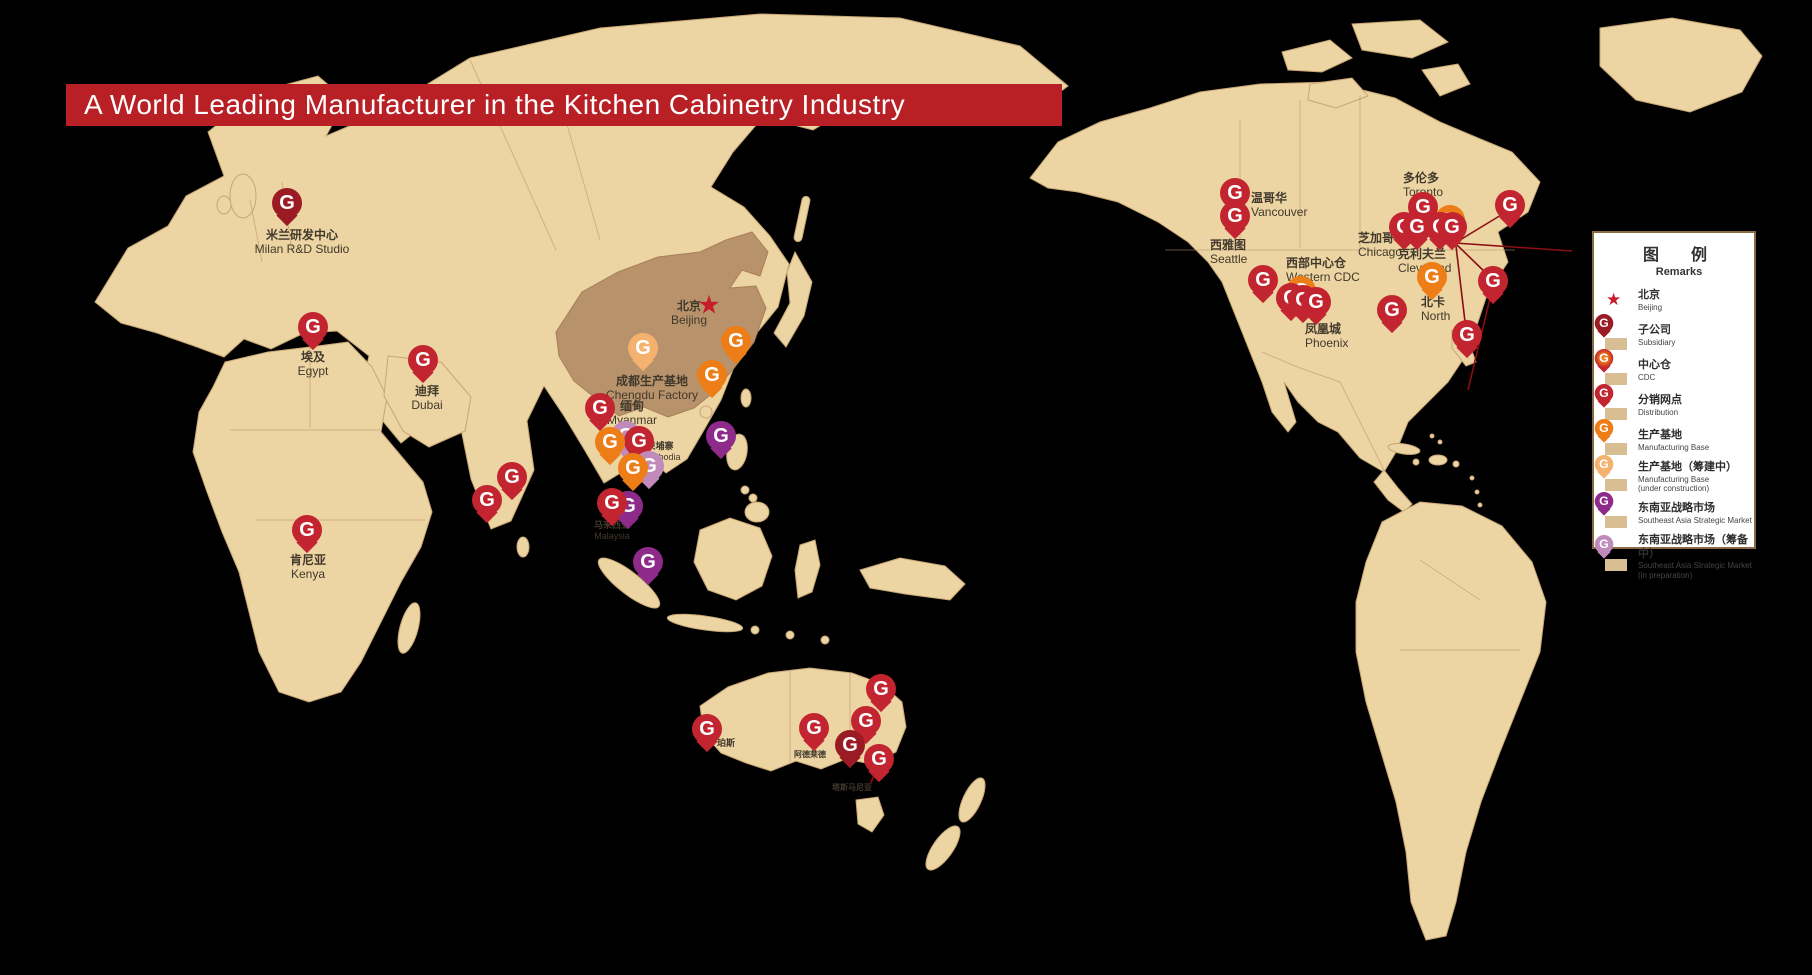  What do you see at coordinates (852, 787) in the screenshot?
I see `label-tasmania: 塔斯马尼亚` at bounding box center [852, 787].